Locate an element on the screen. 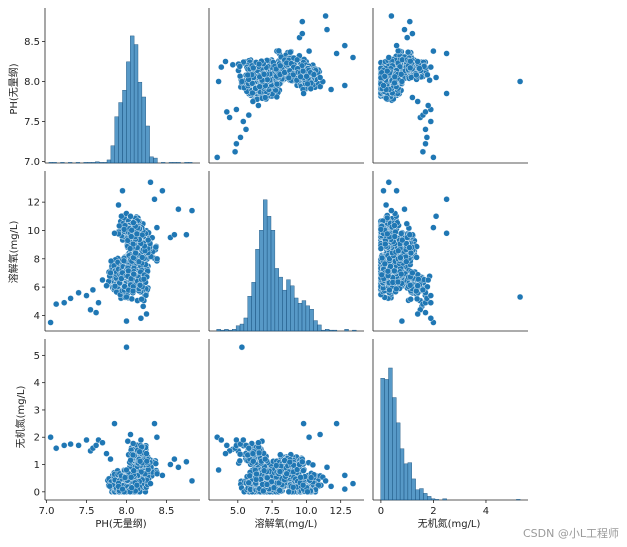 Image resolution: width=627 pixels, height=547 pixels. panel-r0-c0: 7.07.58.08.5 is located at coordinates (112, 88).